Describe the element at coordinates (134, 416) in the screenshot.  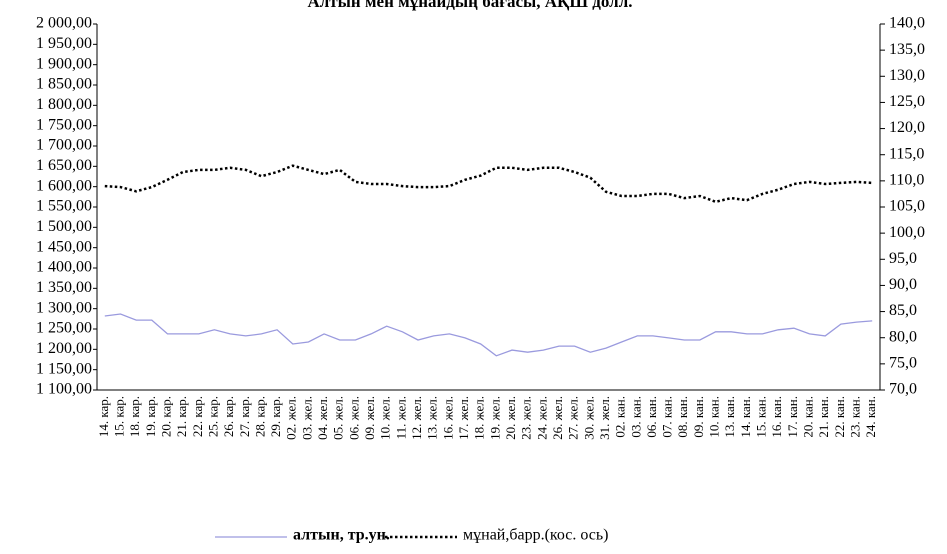
I see `x-tick-label: 18. кар.` at that location.